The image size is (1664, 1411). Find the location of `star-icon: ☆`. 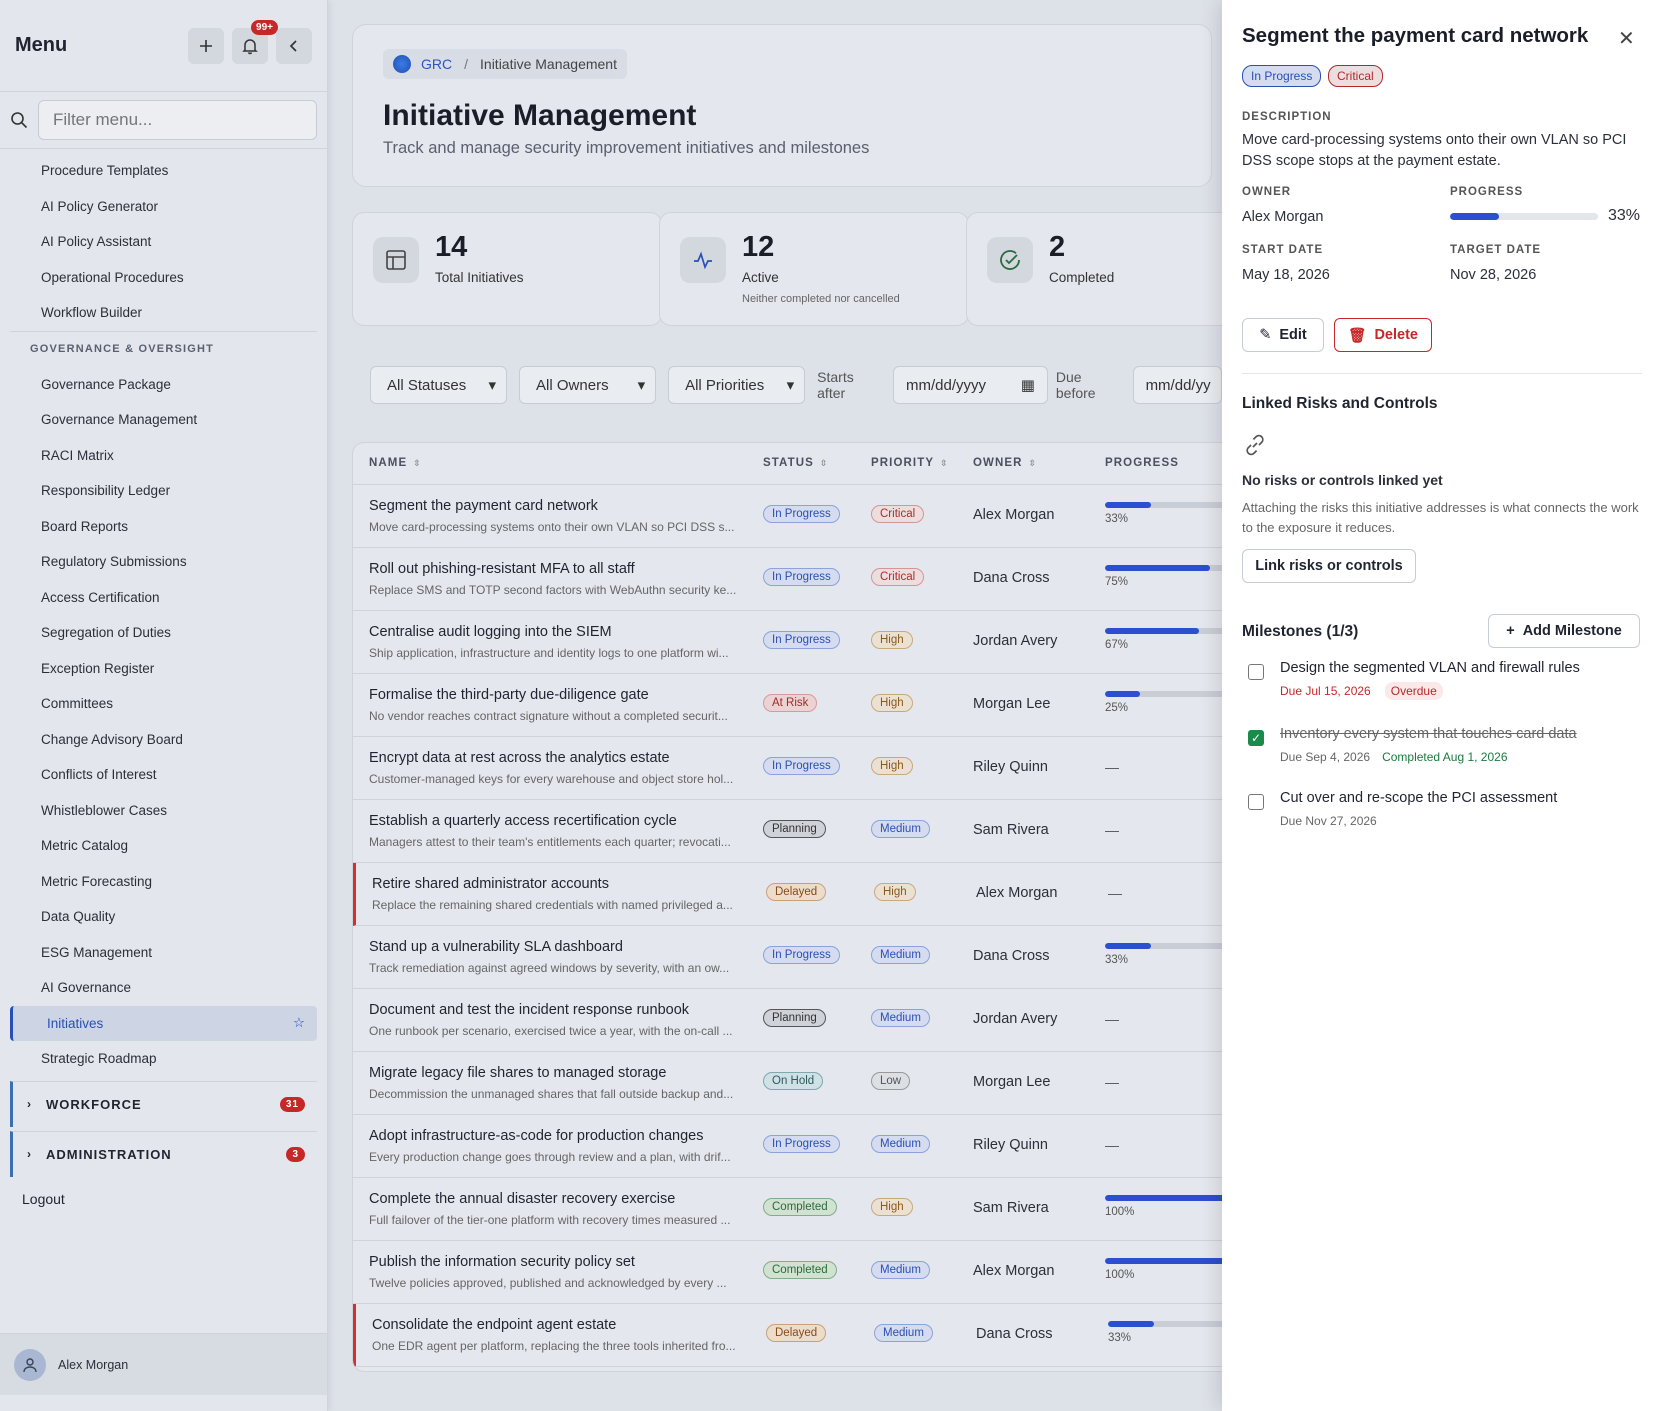

star-icon: ☆ is located at coordinates (298, 1023).